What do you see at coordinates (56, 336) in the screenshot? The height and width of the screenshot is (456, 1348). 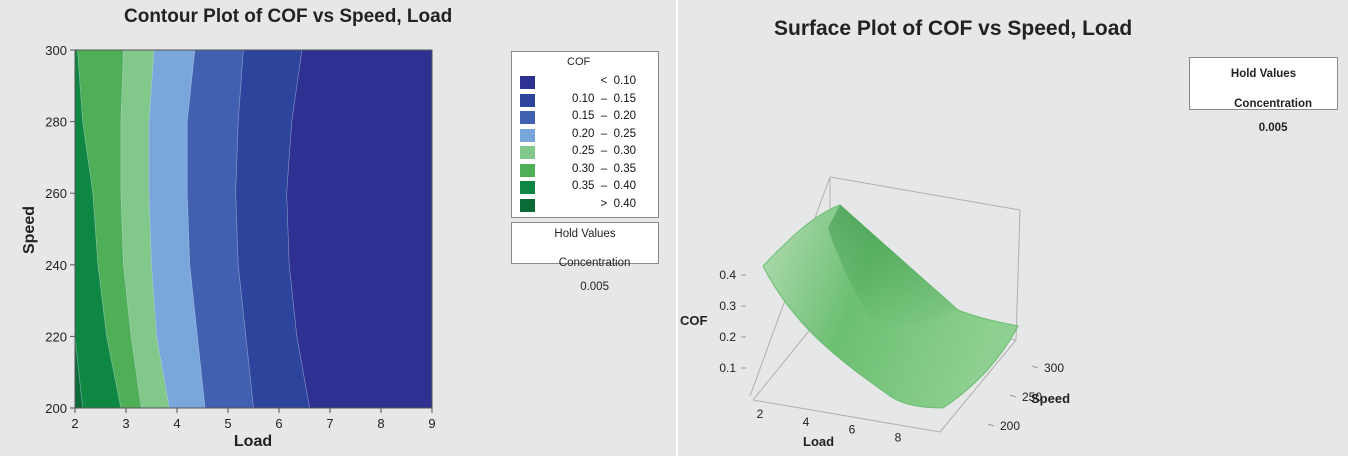 I see `y-tick-label: 220` at bounding box center [56, 336].